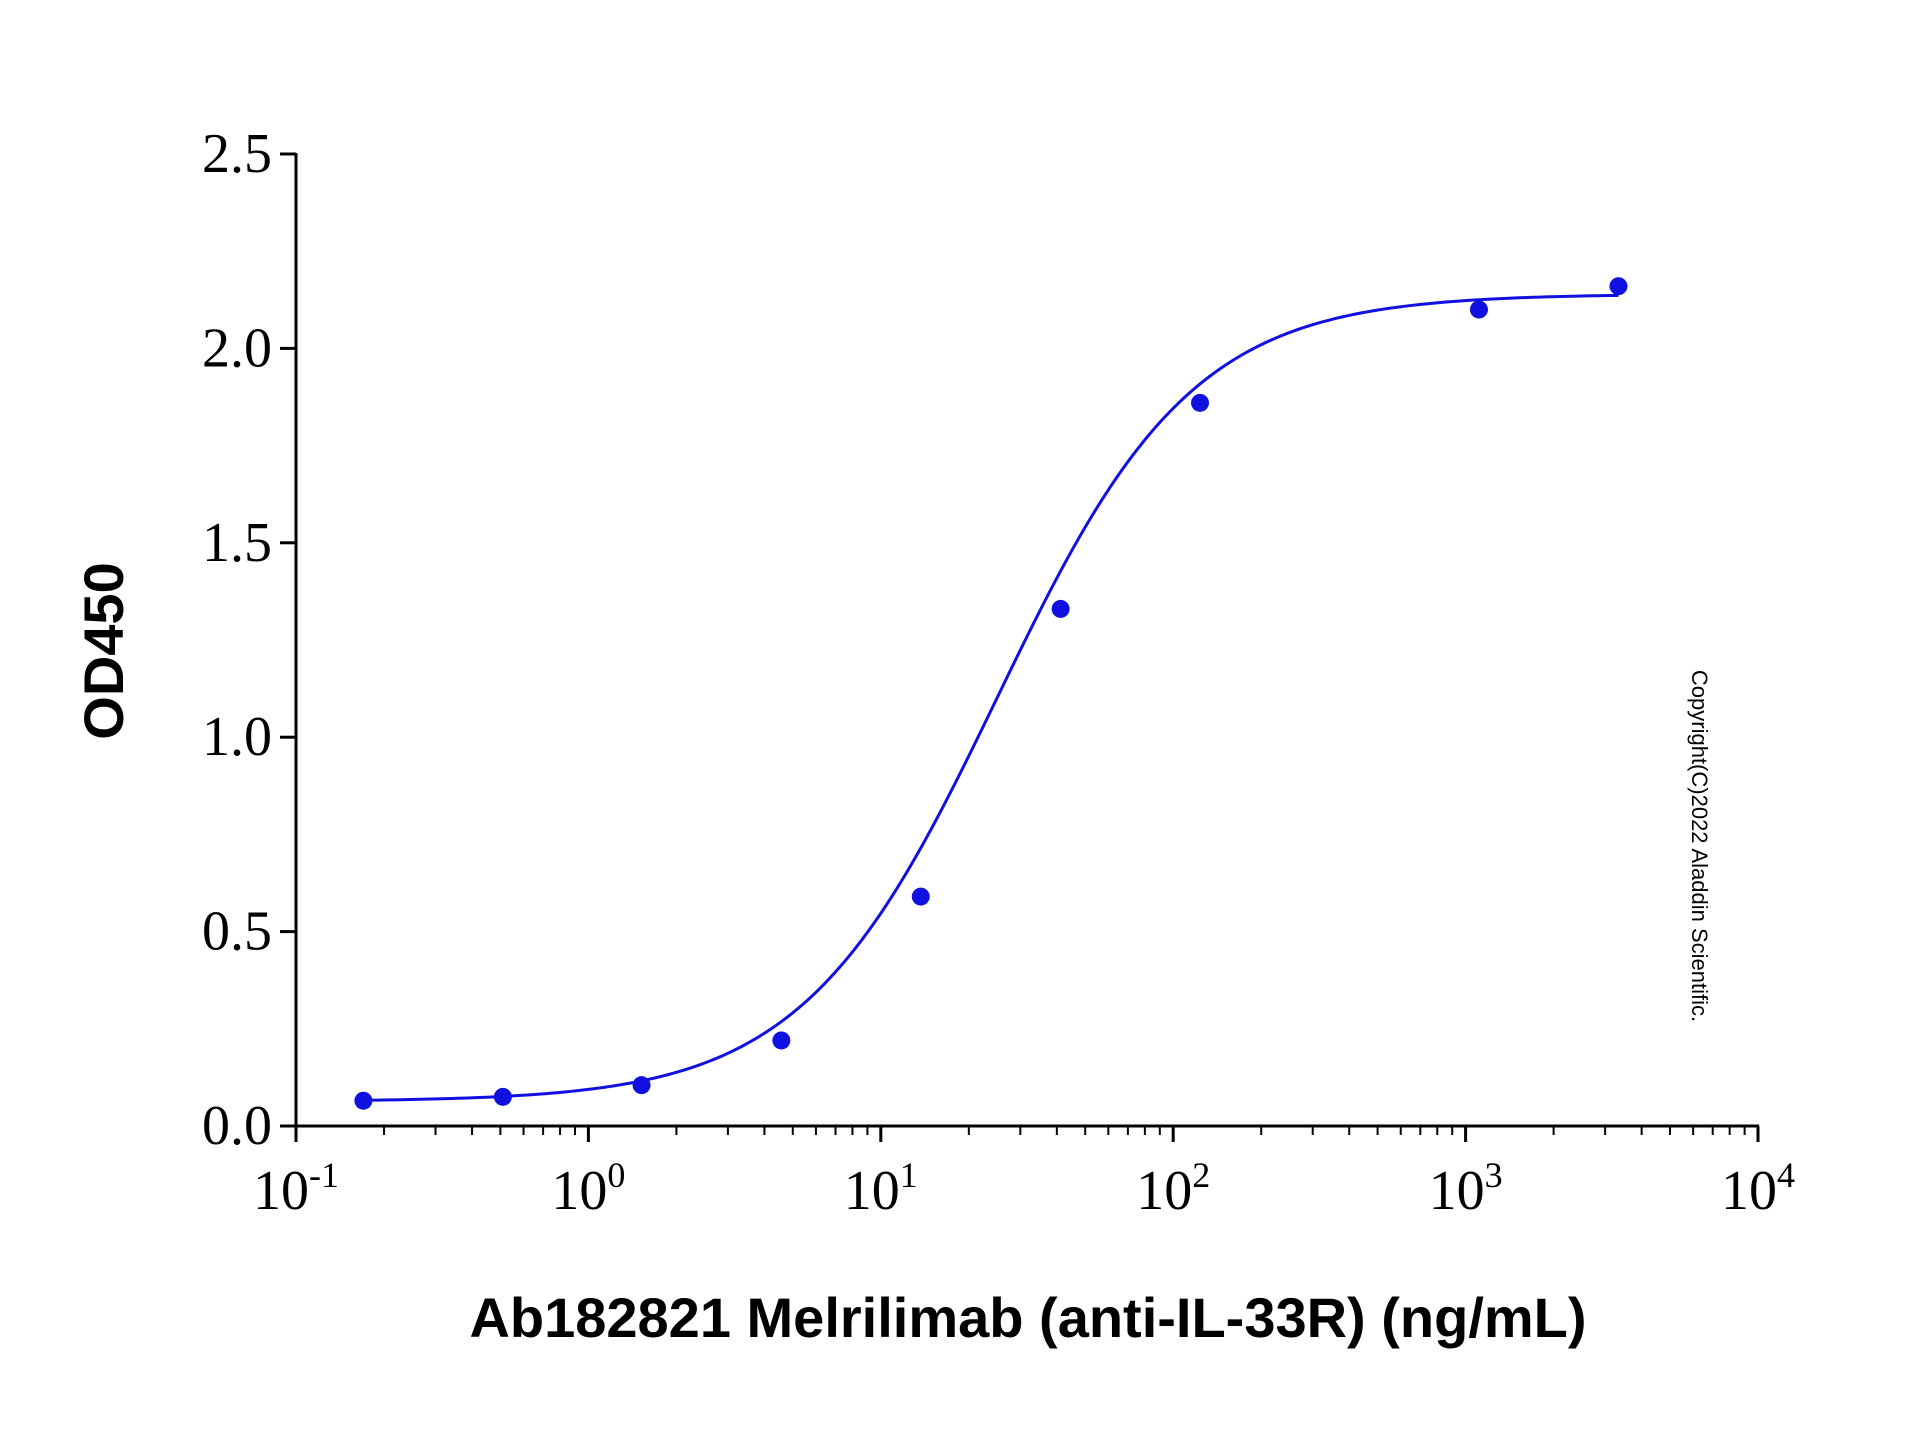  What do you see at coordinates (296, 1188) in the screenshot?
I see `x-tick-label: 10⁻¹` at bounding box center [296, 1188].